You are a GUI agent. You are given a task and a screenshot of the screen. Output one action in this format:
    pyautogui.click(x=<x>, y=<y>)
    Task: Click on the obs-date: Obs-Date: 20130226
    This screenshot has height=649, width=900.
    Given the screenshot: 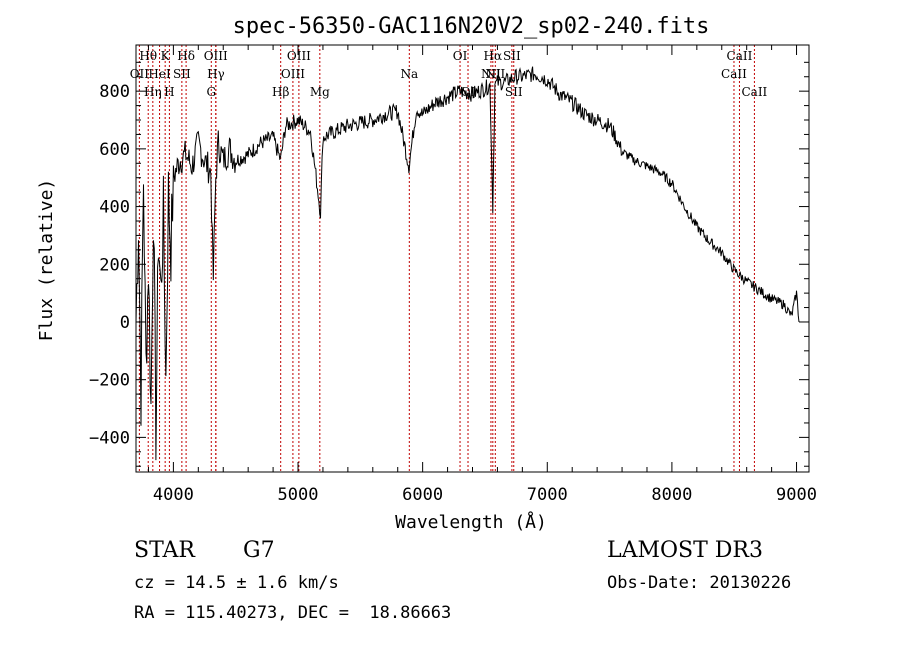 What is the action you would take?
    pyautogui.click(x=699, y=583)
    